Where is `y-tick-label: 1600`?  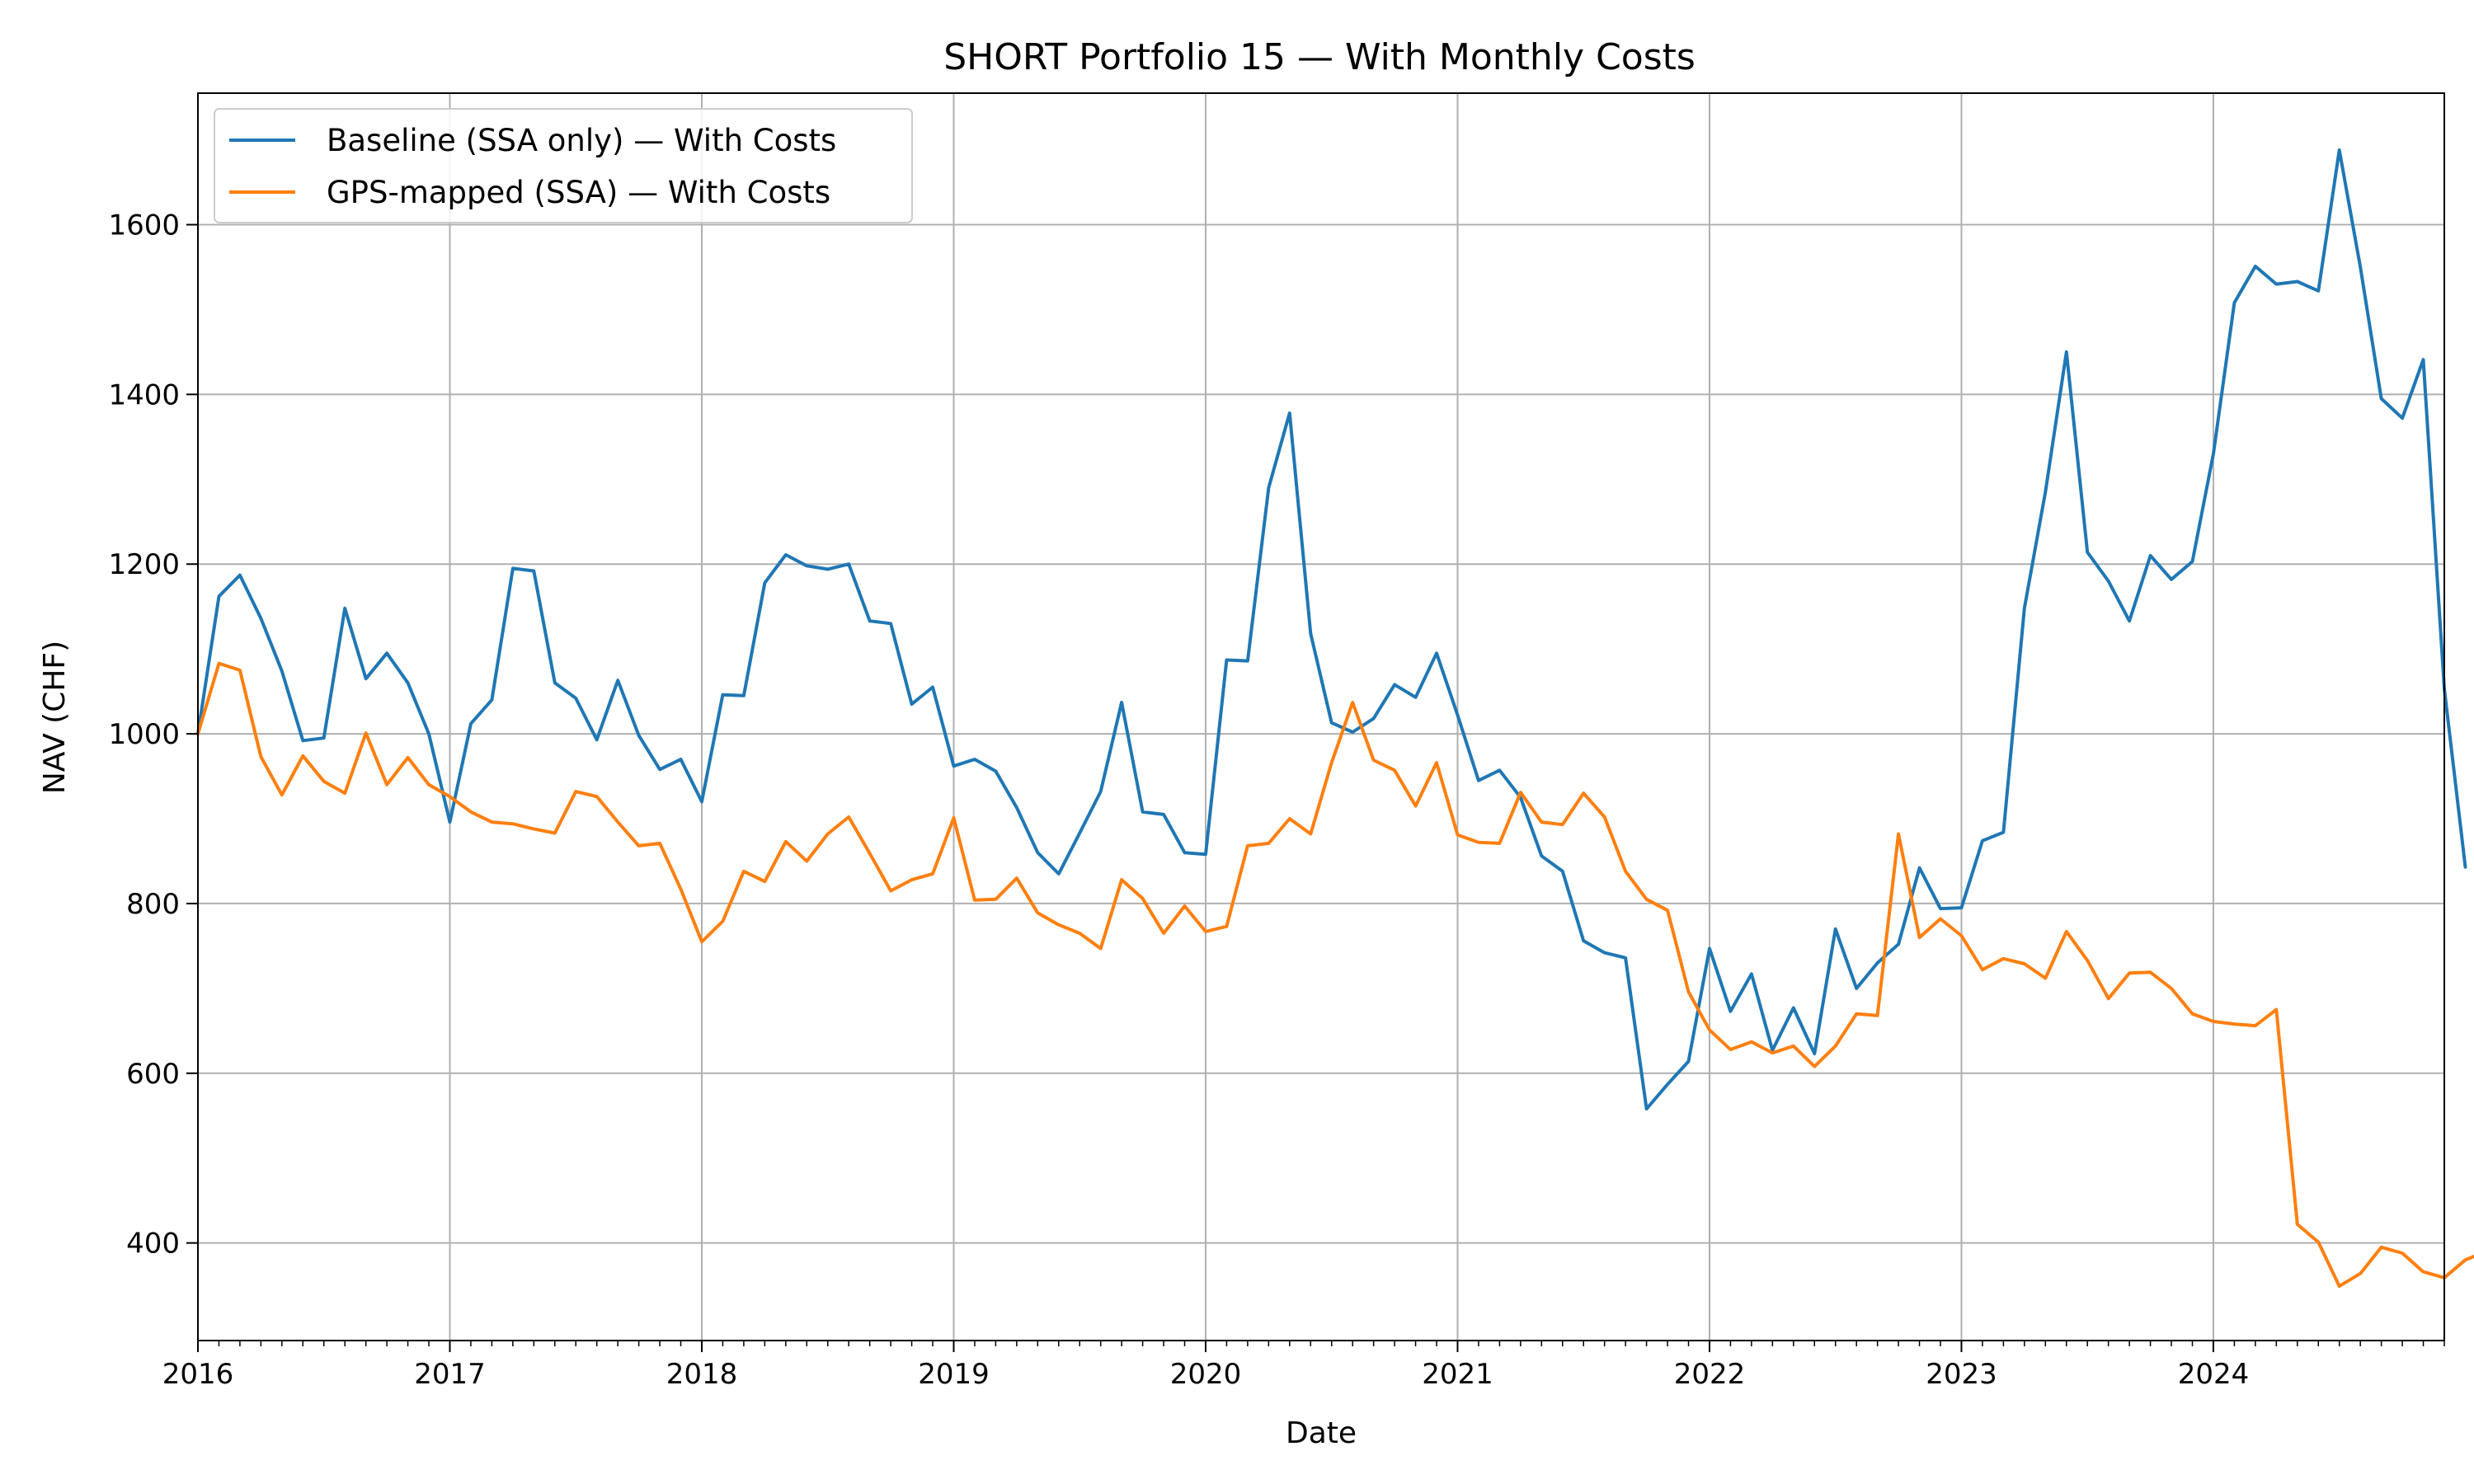
y-tick-label: 1600 is located at coordinates (144, 226).